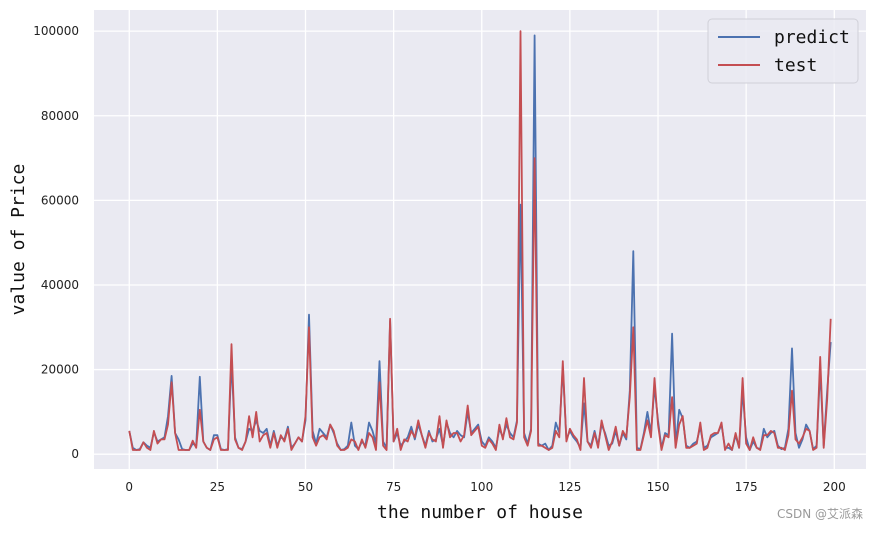 The height and width of the screenshot is (535, 877). What do you see at coordinates (658, 487) in the screenshot?
I see `x-tick-label: 150` at bounding box center [658, 487].